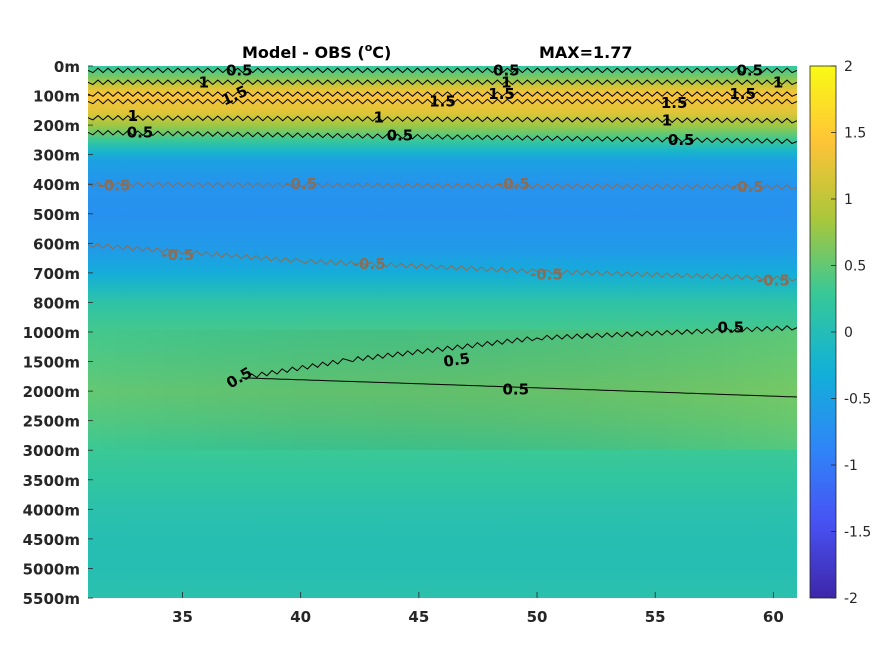  I want to click on colorbar-tick-label: 0.5, so click(855, 267).